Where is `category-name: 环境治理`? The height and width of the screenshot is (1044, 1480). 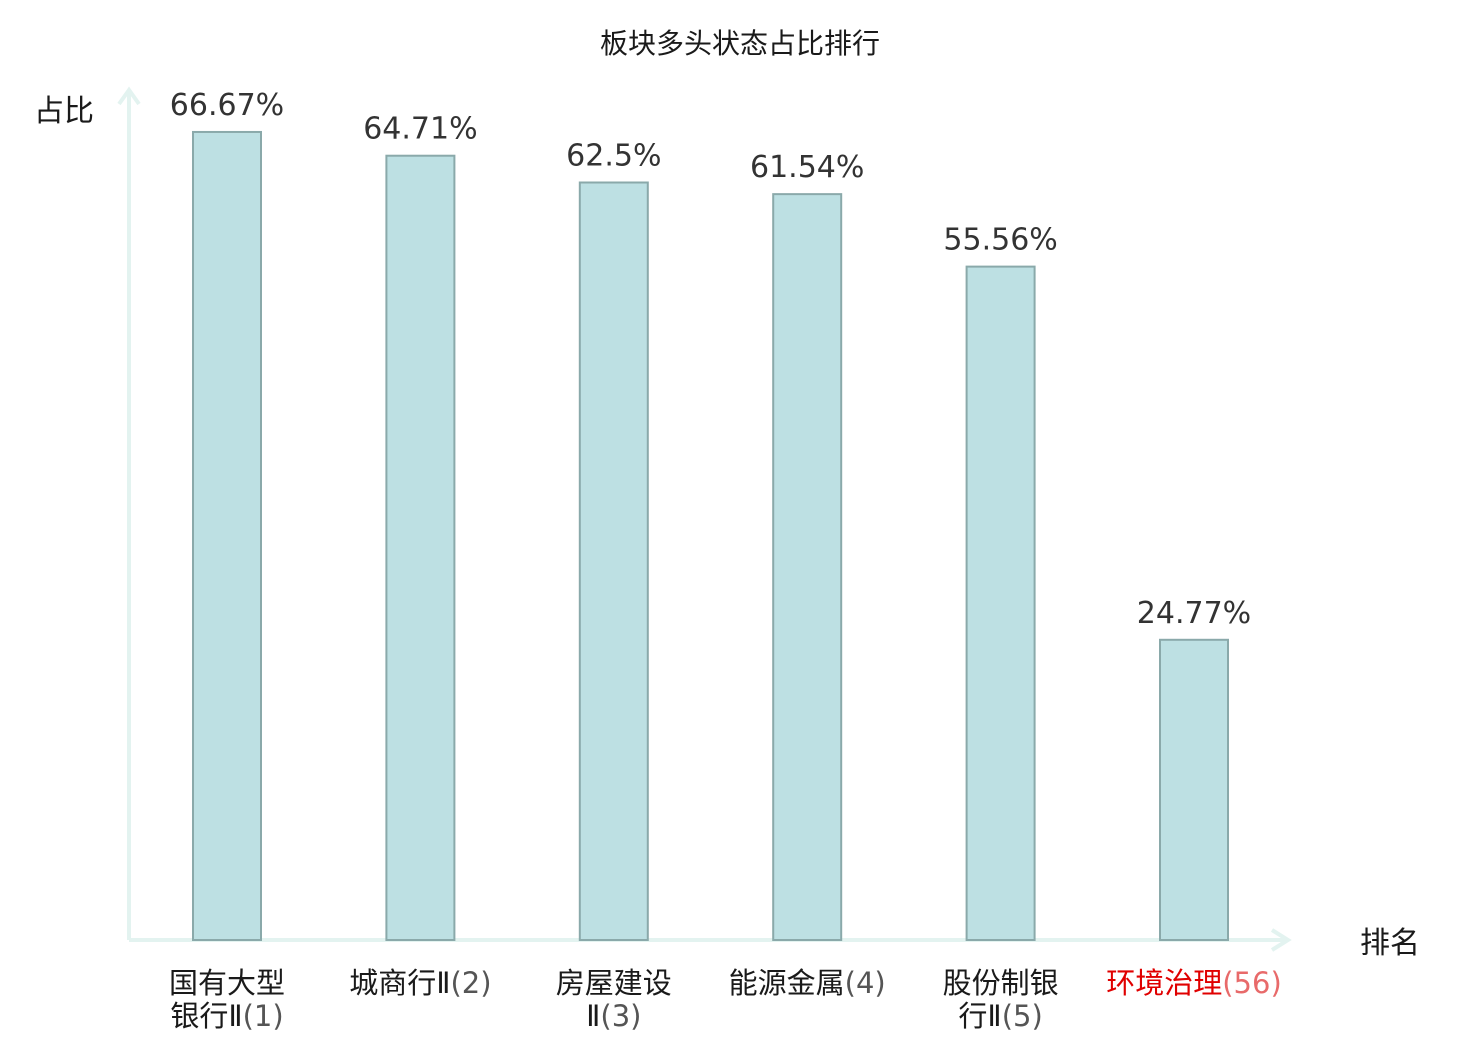 category-name: 环境治理 is located at coordinates (1164, 983).